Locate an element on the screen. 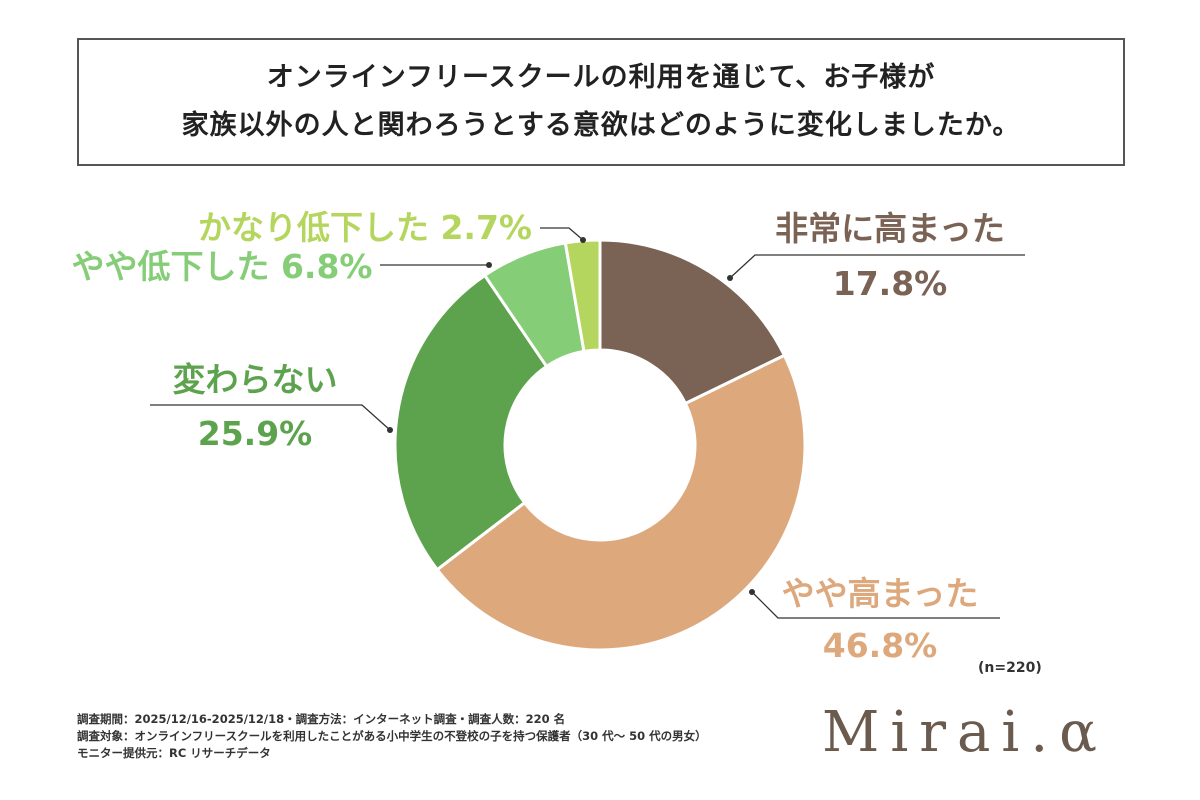  footer-monitor-source: モニター提供元：RC リサーチデータ is located at coordinates (174, 753).